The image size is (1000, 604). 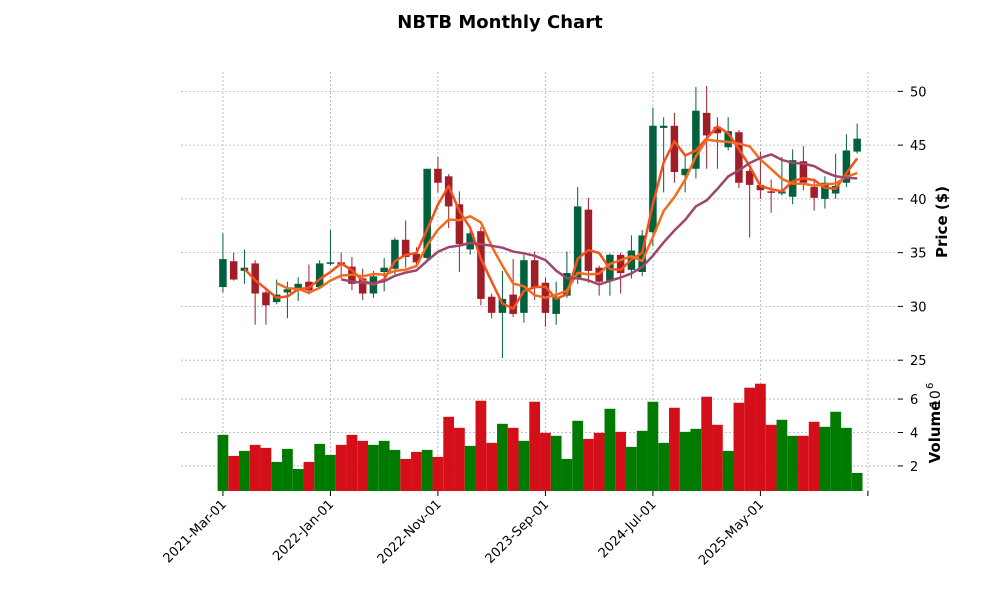 What do you see at coordinates (500, 22) in the screenshot?
I see `chart-title: NBTB Monthly Chart` at bounding box center [500, 22].